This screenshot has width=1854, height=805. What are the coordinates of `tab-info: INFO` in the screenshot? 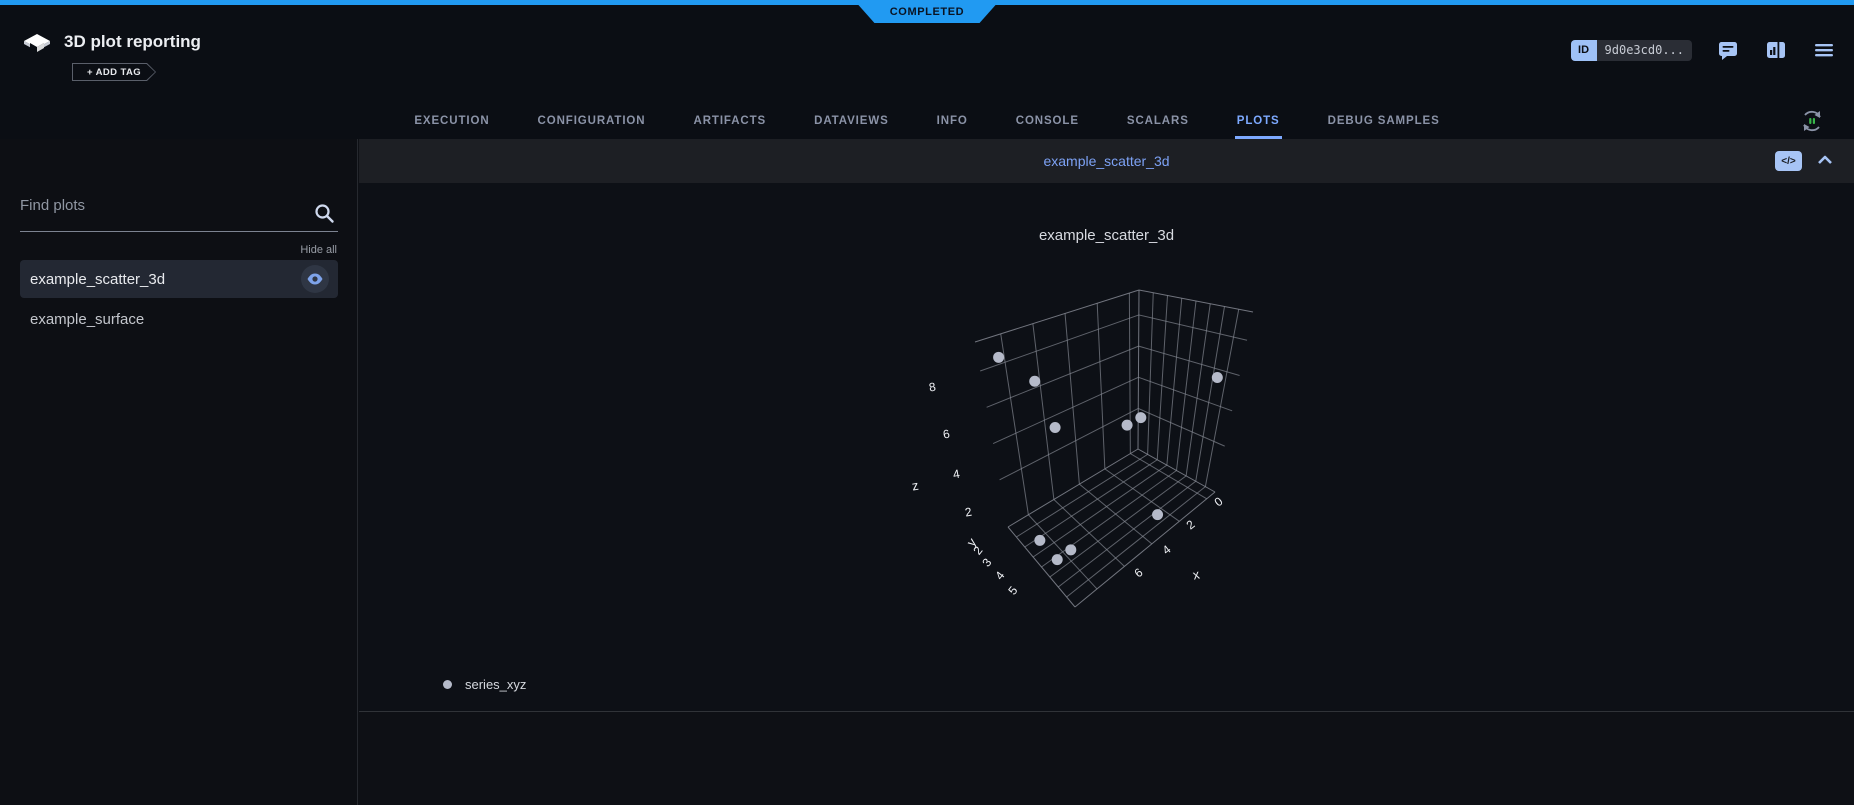 It's located at (952, 120).